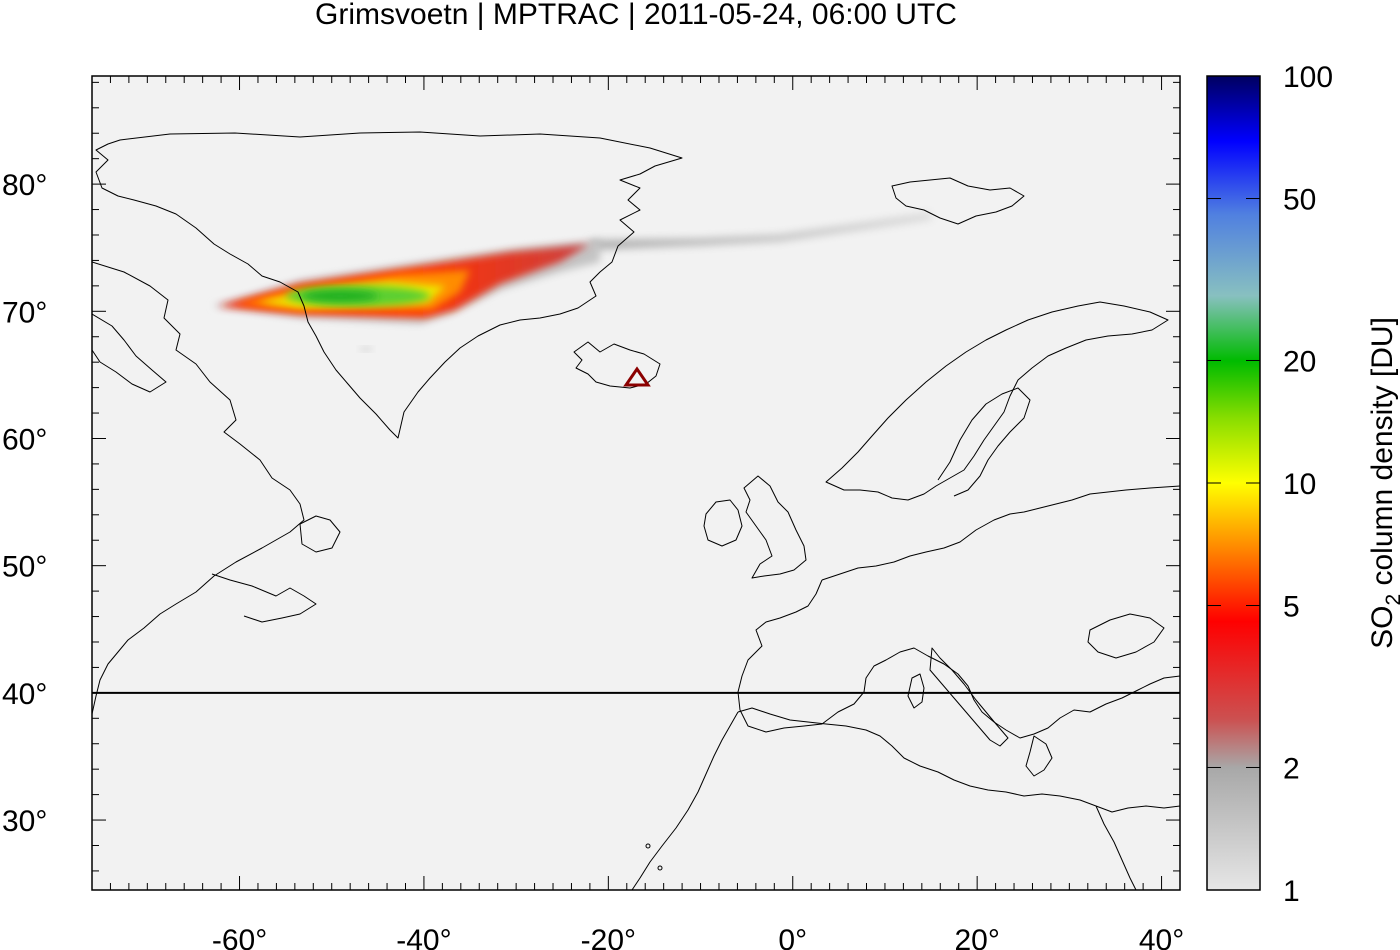  I want to click on colorbar-tick-label: 100, so click(1308, 77).